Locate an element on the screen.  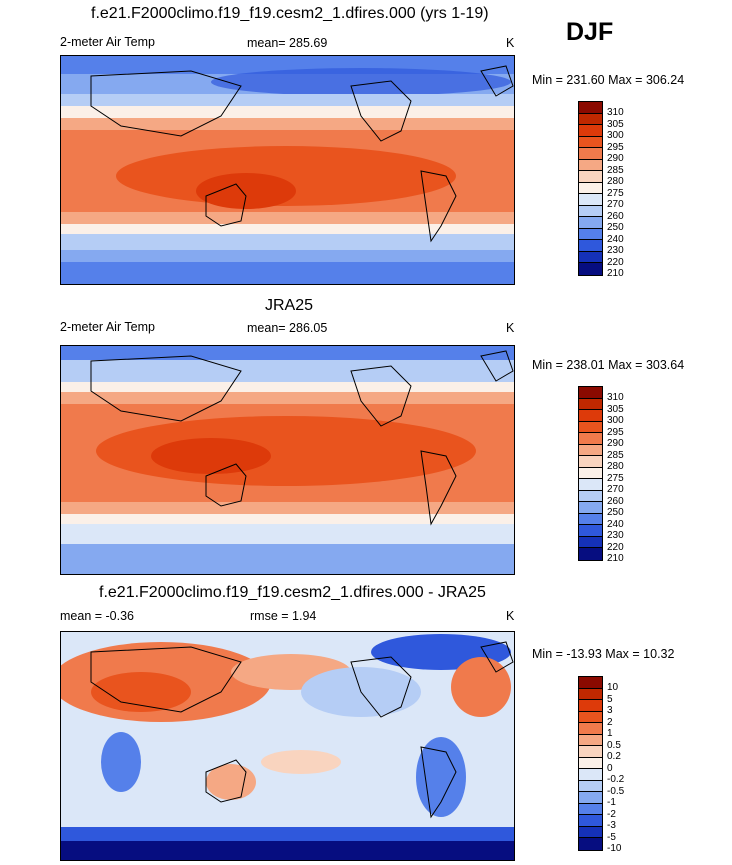
panel3-tick: 10 is located at coordinates (613, 687).